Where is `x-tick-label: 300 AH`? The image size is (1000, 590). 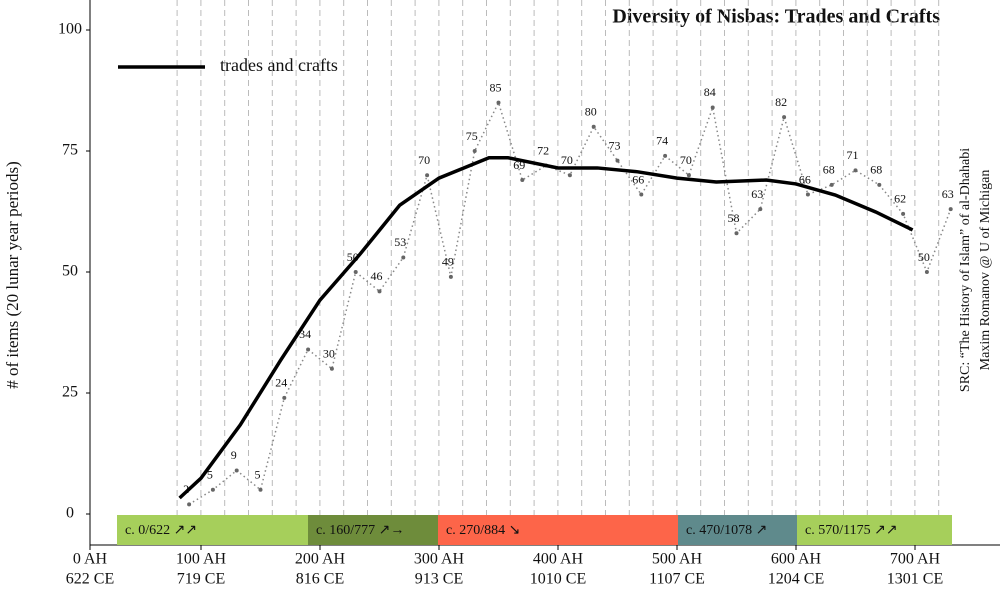 x-tick-label: 300 AH is located at coordinates (439, 559).